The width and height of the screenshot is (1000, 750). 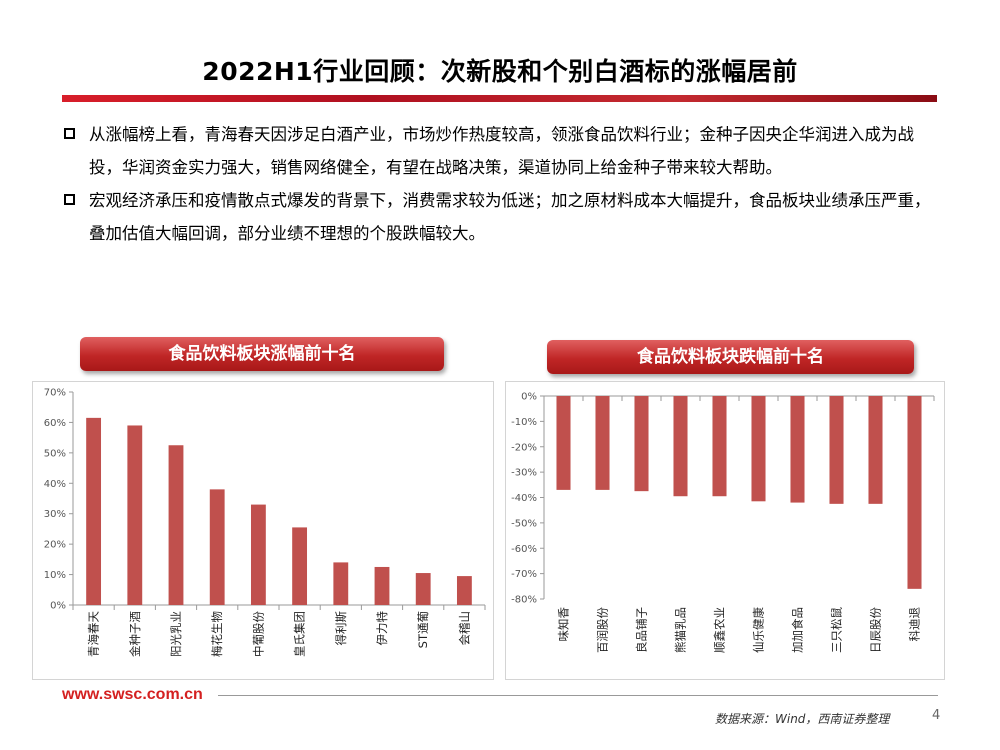 I want to click on y-tick-label: 50%, so click(x=55, y=453).